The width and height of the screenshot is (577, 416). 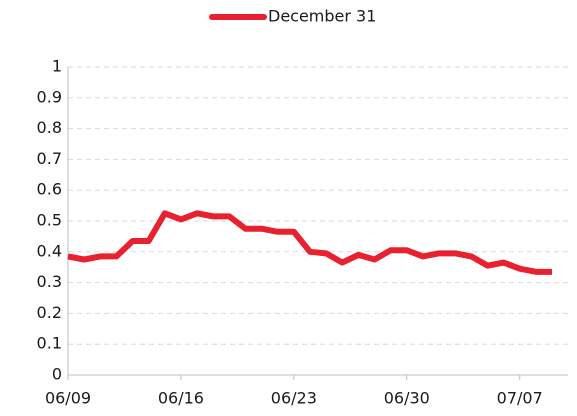 What do you see at coordinates (49, 220) in the screenshot?
I see `y-tick-label: 0.5` at bounding box center [49, 220].